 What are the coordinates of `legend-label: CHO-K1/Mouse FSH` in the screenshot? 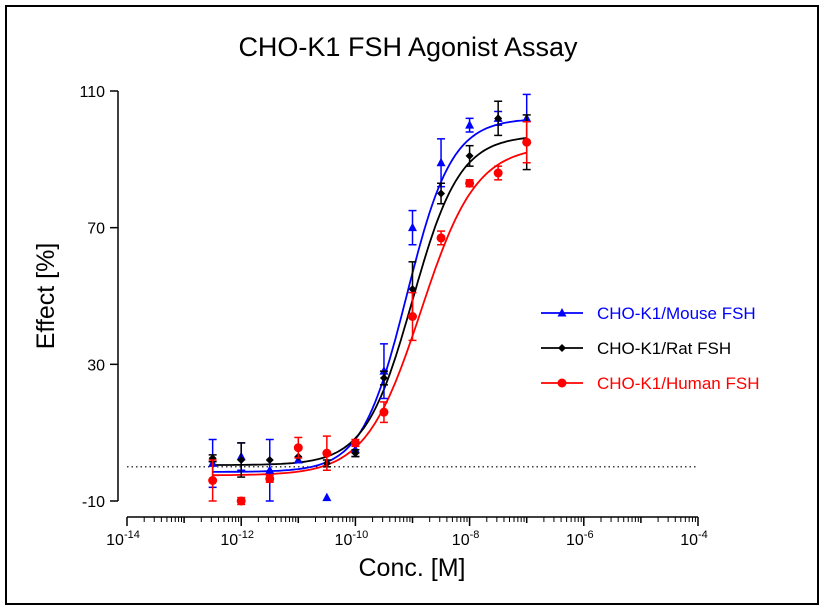 It's located at (676, 313).